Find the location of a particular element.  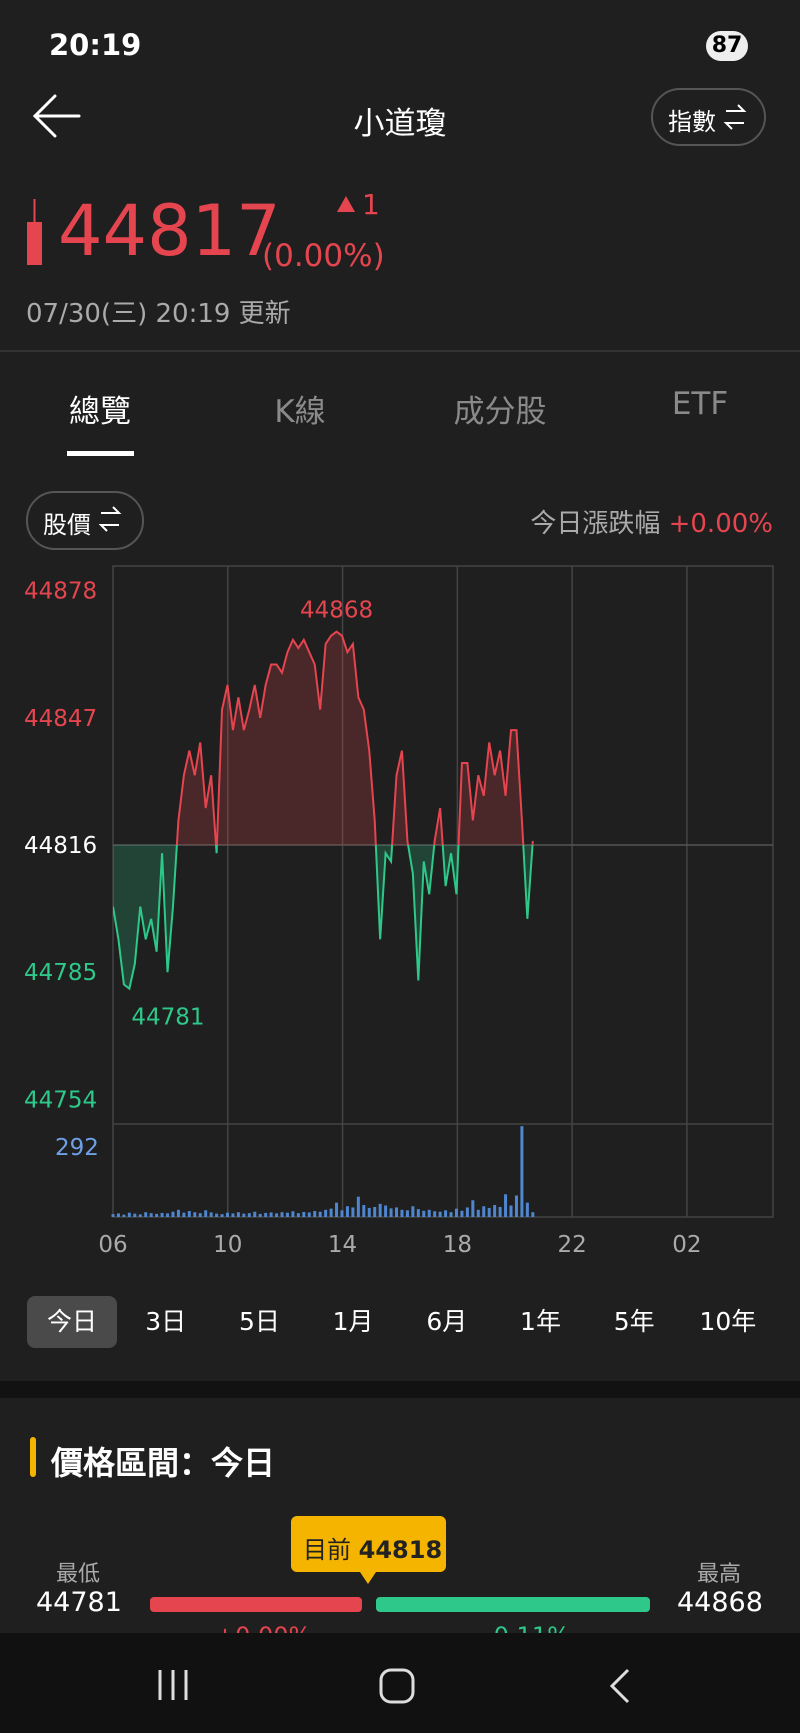

day-change-value: +0.00% is located at coordinates (720, 524).